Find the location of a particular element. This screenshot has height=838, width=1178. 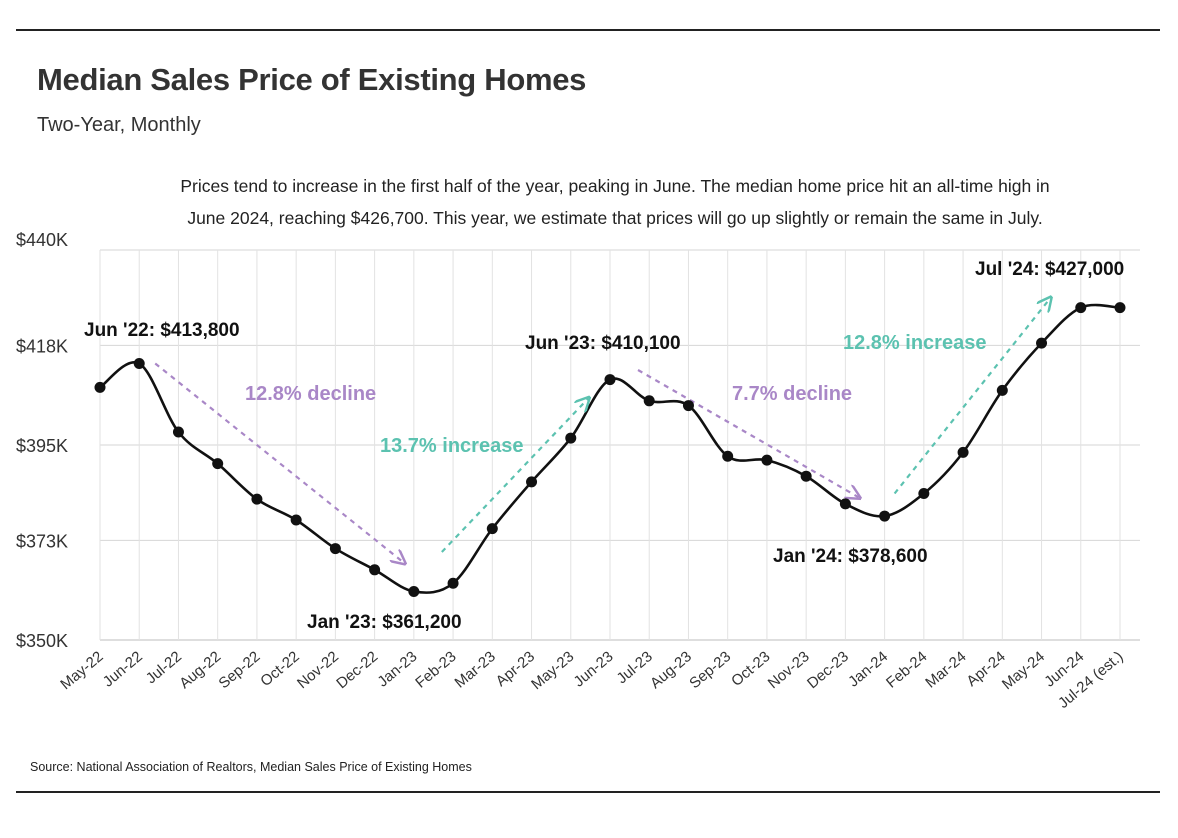

x-tick-label: Jun-22 is located at coordinates (123, 669).